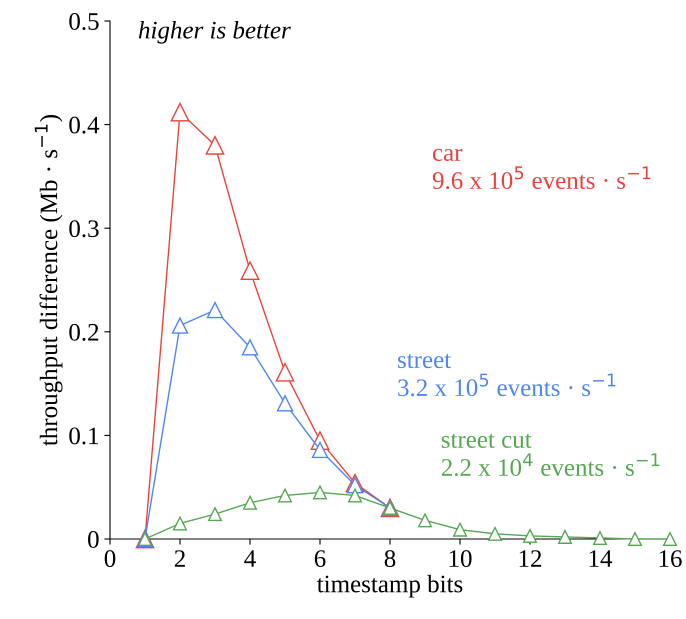 The image size is (686, 619). Describe the element at coordinates (671, 559) in the screenshot. I see `x-tick-label: 16` at that location.